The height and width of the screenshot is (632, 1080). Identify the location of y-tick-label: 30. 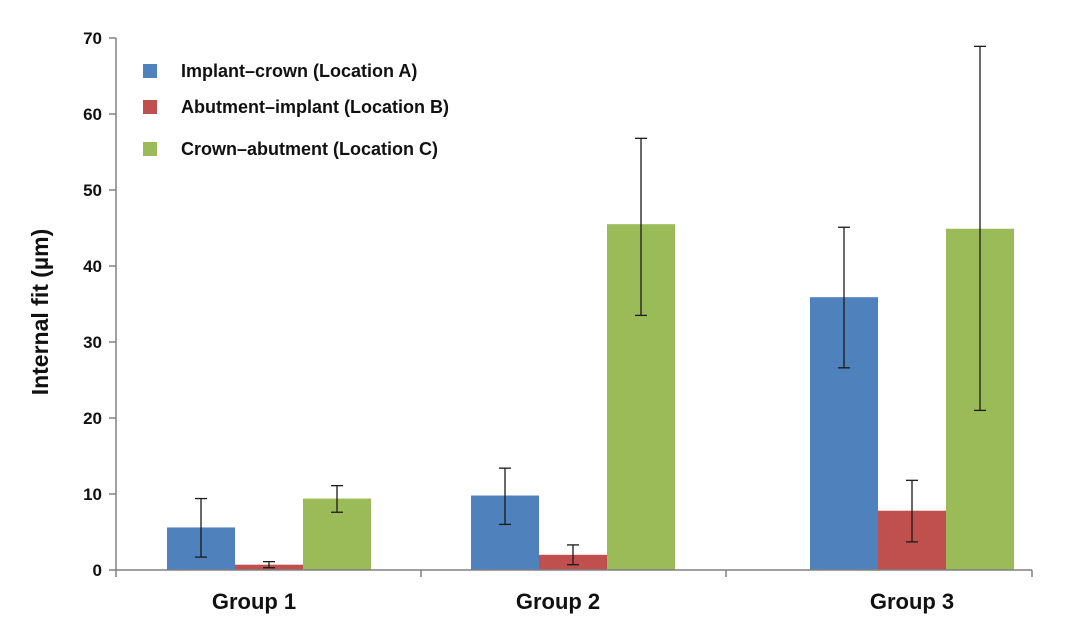
(92, 342).